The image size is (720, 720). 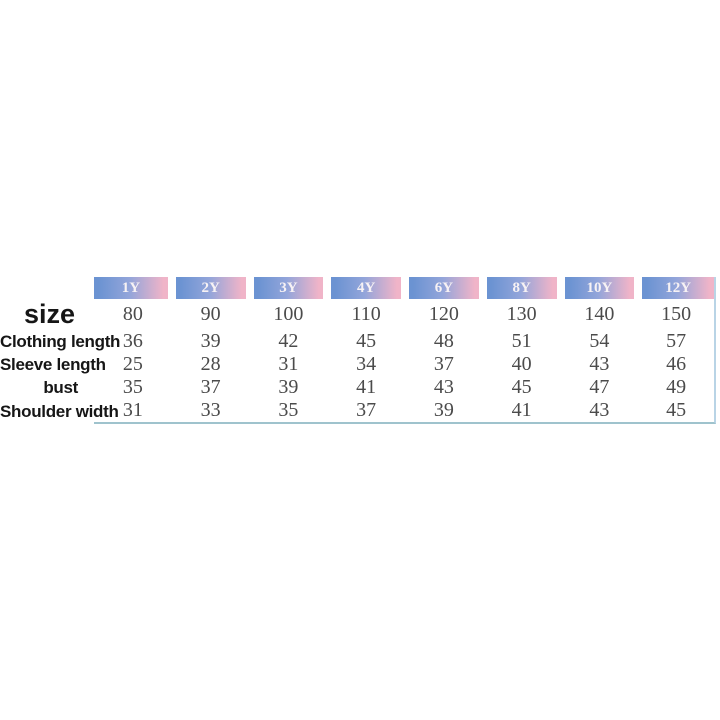 I want to click on header-cell-3y: 3Y, so click(x=288, y=288).